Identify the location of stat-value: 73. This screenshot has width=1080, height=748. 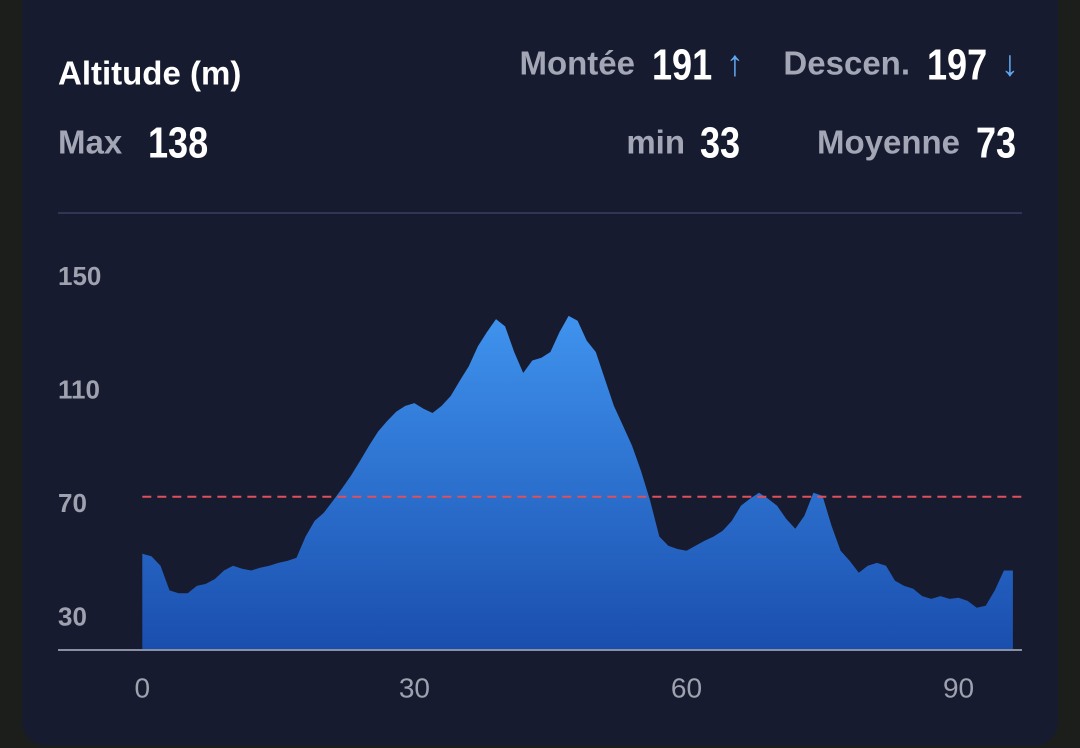
(996, 142).